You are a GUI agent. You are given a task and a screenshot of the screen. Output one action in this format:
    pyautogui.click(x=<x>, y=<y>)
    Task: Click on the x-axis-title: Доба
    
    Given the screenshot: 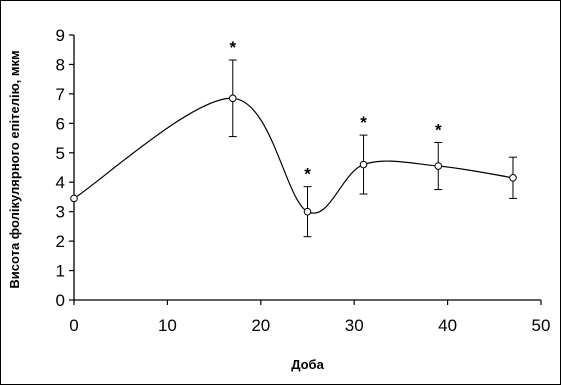 What is the action you would take?
    pyautogui.click(x=307, y=364)
    